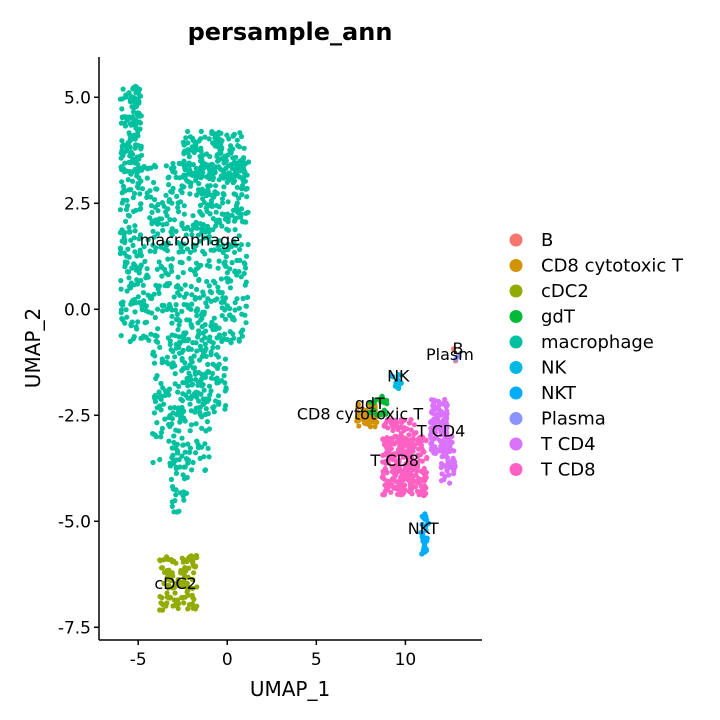 Image resolution: width=720 pixels, height=720 pixels. Describe the element at coordinates (516, 265) in the screenshot. I see `legend-key-cd8-cytotoxic-t` at that location.